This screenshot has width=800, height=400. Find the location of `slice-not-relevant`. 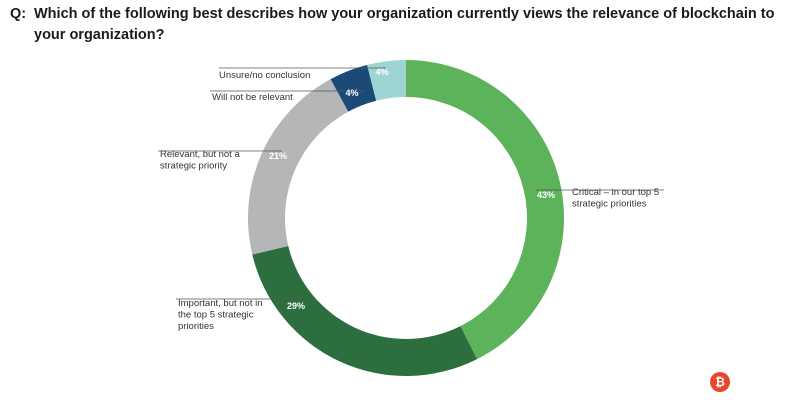

slice-not-relevant is located at coordinates (353, 88).